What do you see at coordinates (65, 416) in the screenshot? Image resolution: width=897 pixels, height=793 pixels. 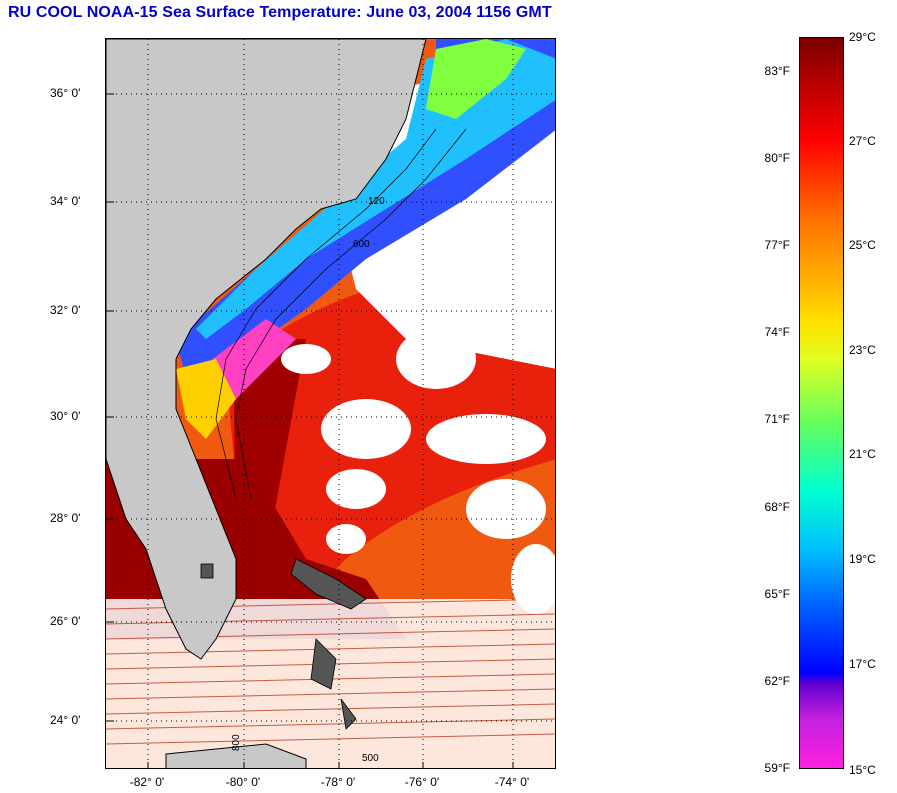 I see `lat-label-30: 30° 0'` at bounding box center [65, 416].